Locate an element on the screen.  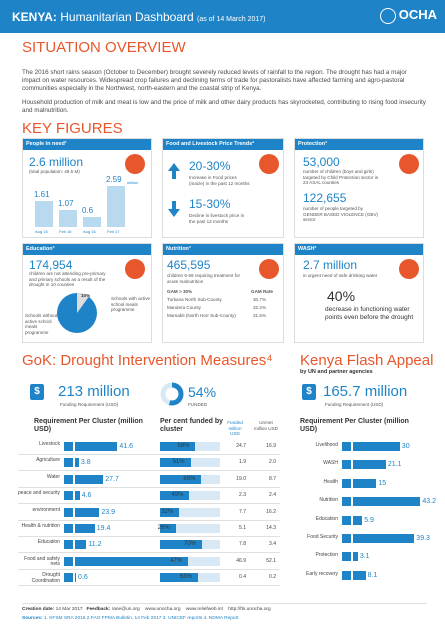
gok-req-value: 27.7 is located at coordinates (112, 479).